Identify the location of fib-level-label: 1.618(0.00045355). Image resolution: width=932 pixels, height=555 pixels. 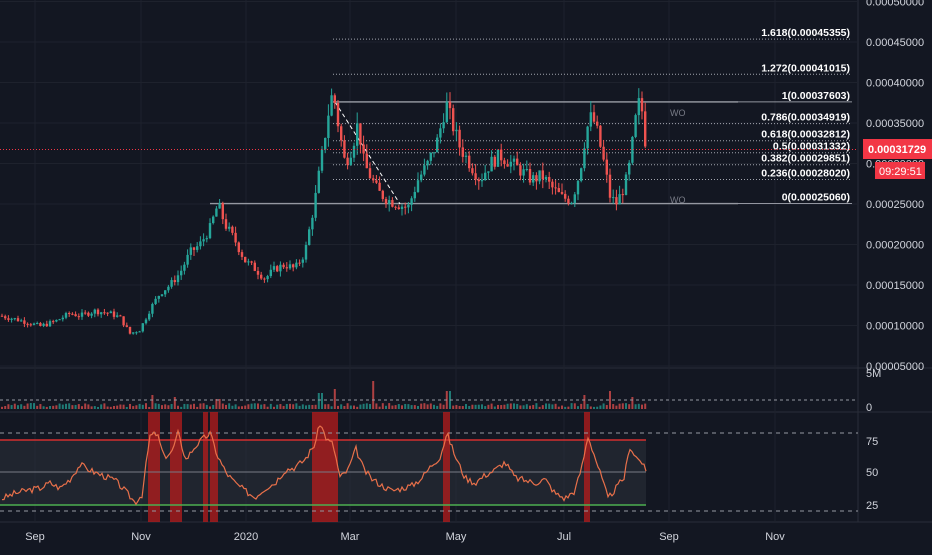
(805, 33).